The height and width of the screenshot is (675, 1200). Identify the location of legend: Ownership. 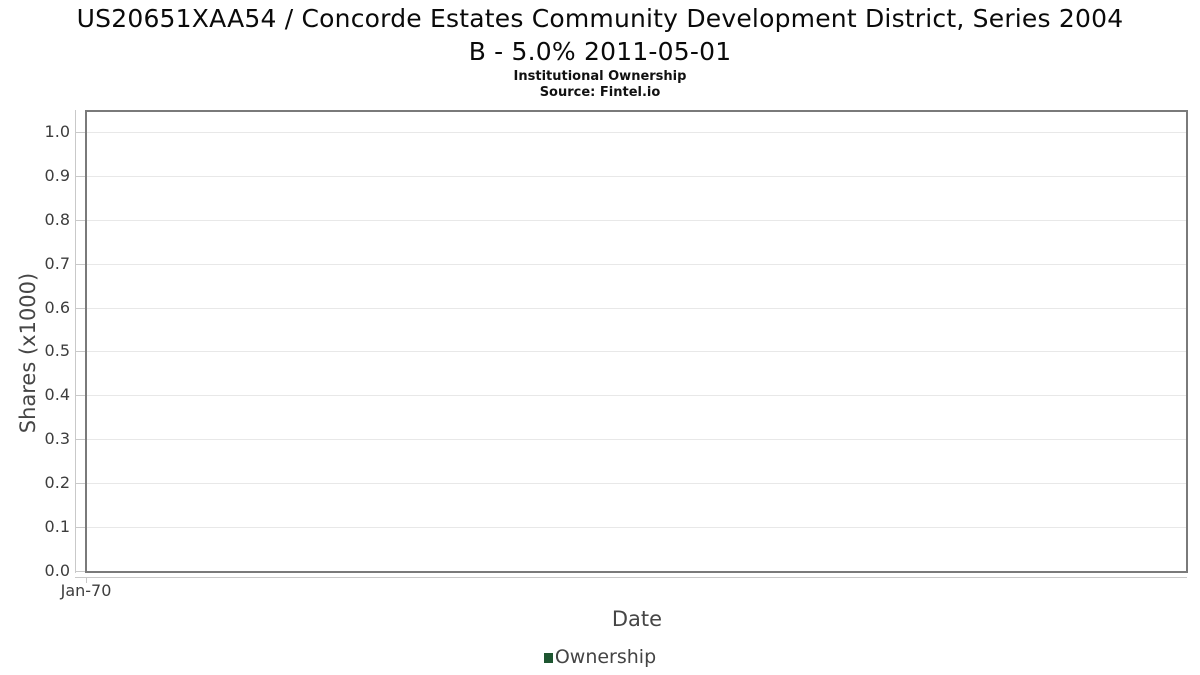
(600, 657).